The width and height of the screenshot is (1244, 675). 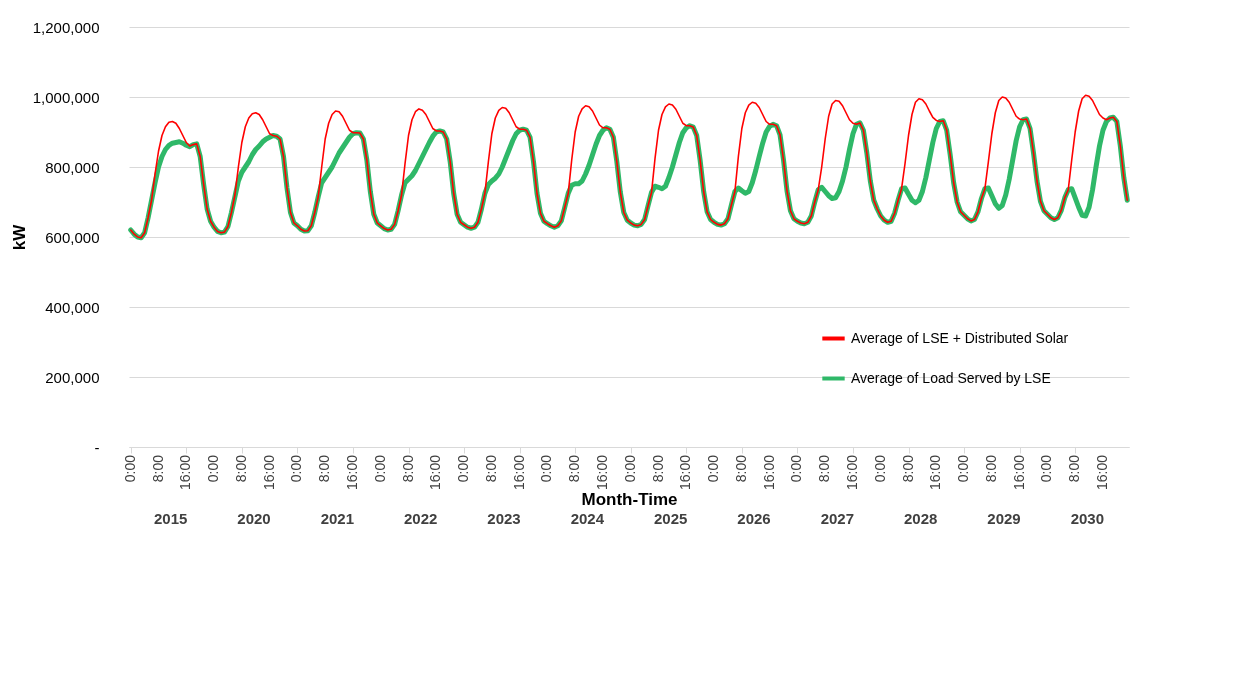 I want to click on text: 2015, so click(x=170, y=518).